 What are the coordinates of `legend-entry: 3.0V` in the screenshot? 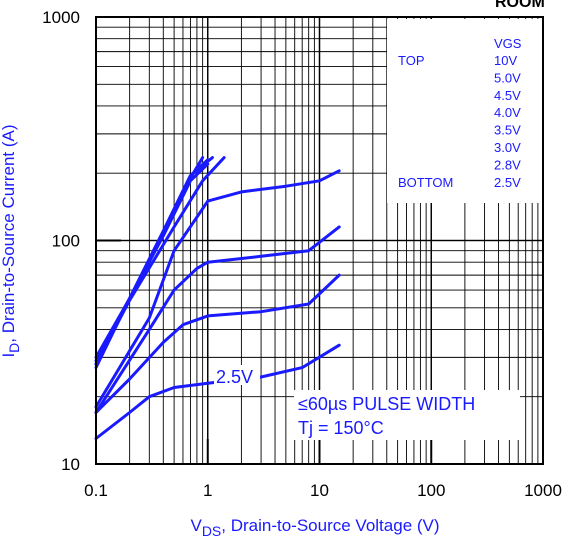 It's located at (507, 147).